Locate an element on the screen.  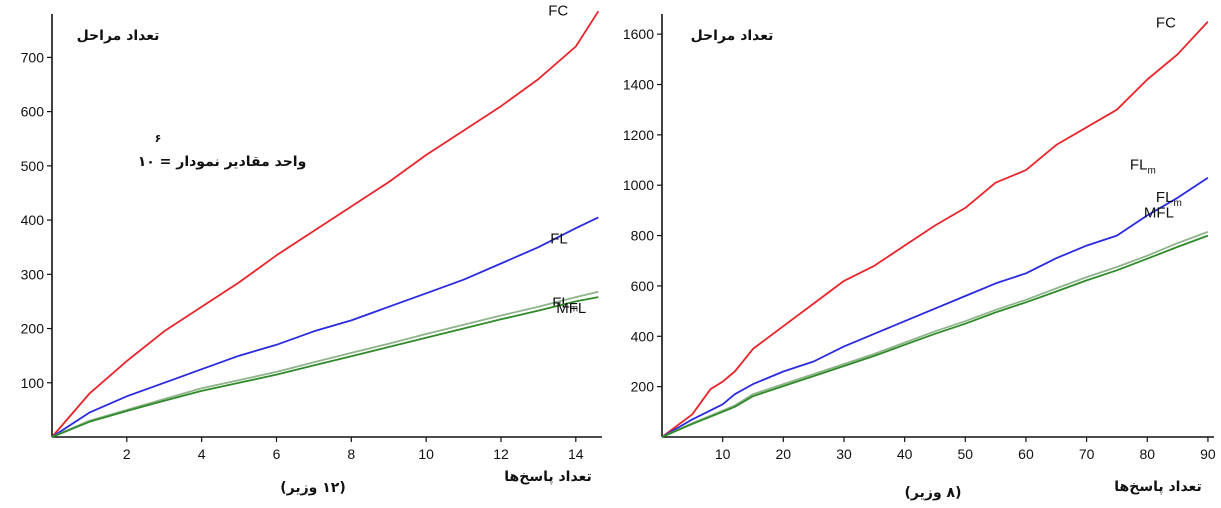
left-series-label-mfl-3: MFL is located at coordinates (571, 308).